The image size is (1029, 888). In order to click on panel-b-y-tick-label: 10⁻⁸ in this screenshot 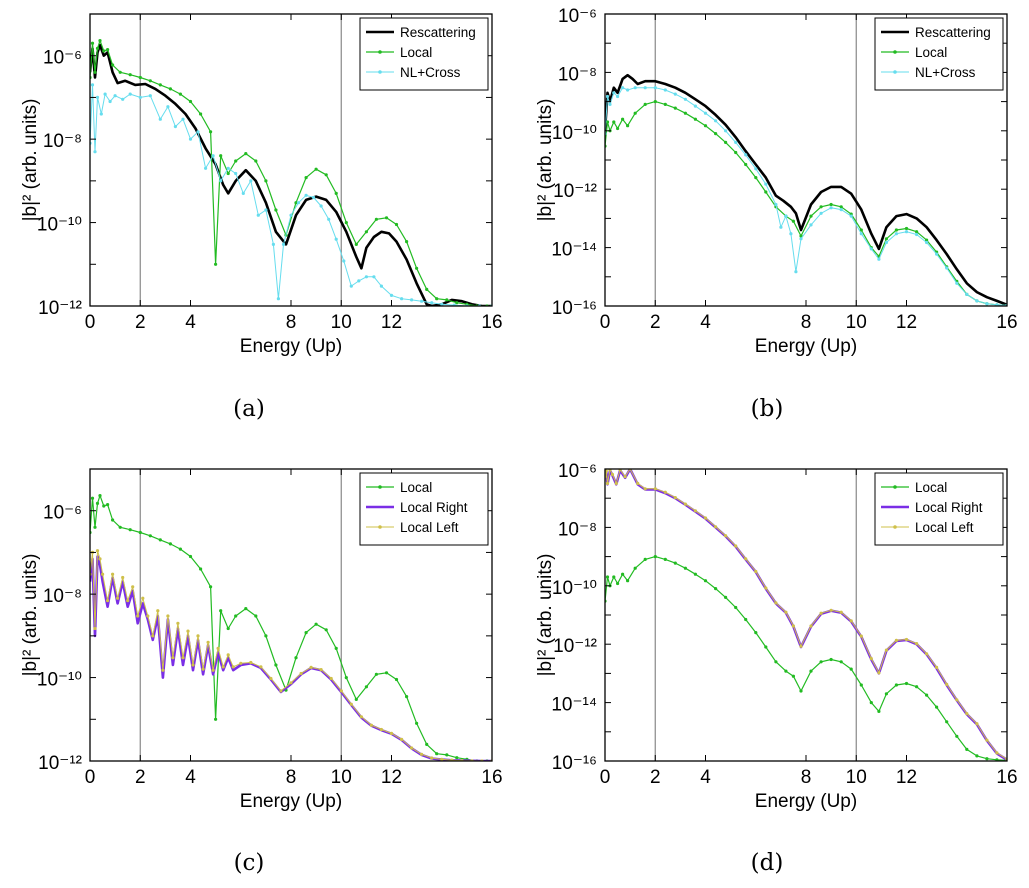, I will do `click(577, 74)`.